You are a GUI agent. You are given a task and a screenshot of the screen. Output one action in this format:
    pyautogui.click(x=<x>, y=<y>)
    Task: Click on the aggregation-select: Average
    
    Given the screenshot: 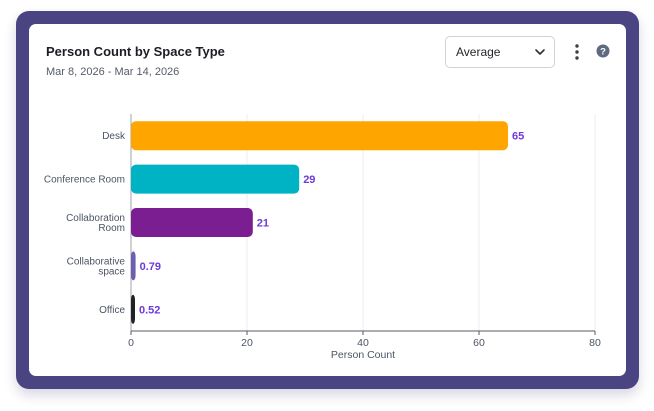 What is the action you would take?
    pyautogui.click(x=500, y=52)
    